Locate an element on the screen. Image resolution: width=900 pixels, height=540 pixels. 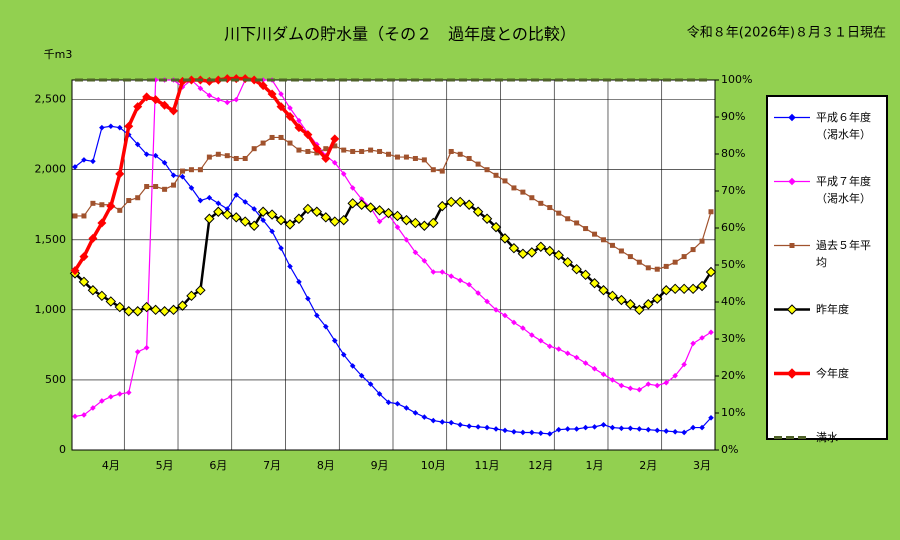
y-tick-label: 2,000 is located at coordinates (51, 169).